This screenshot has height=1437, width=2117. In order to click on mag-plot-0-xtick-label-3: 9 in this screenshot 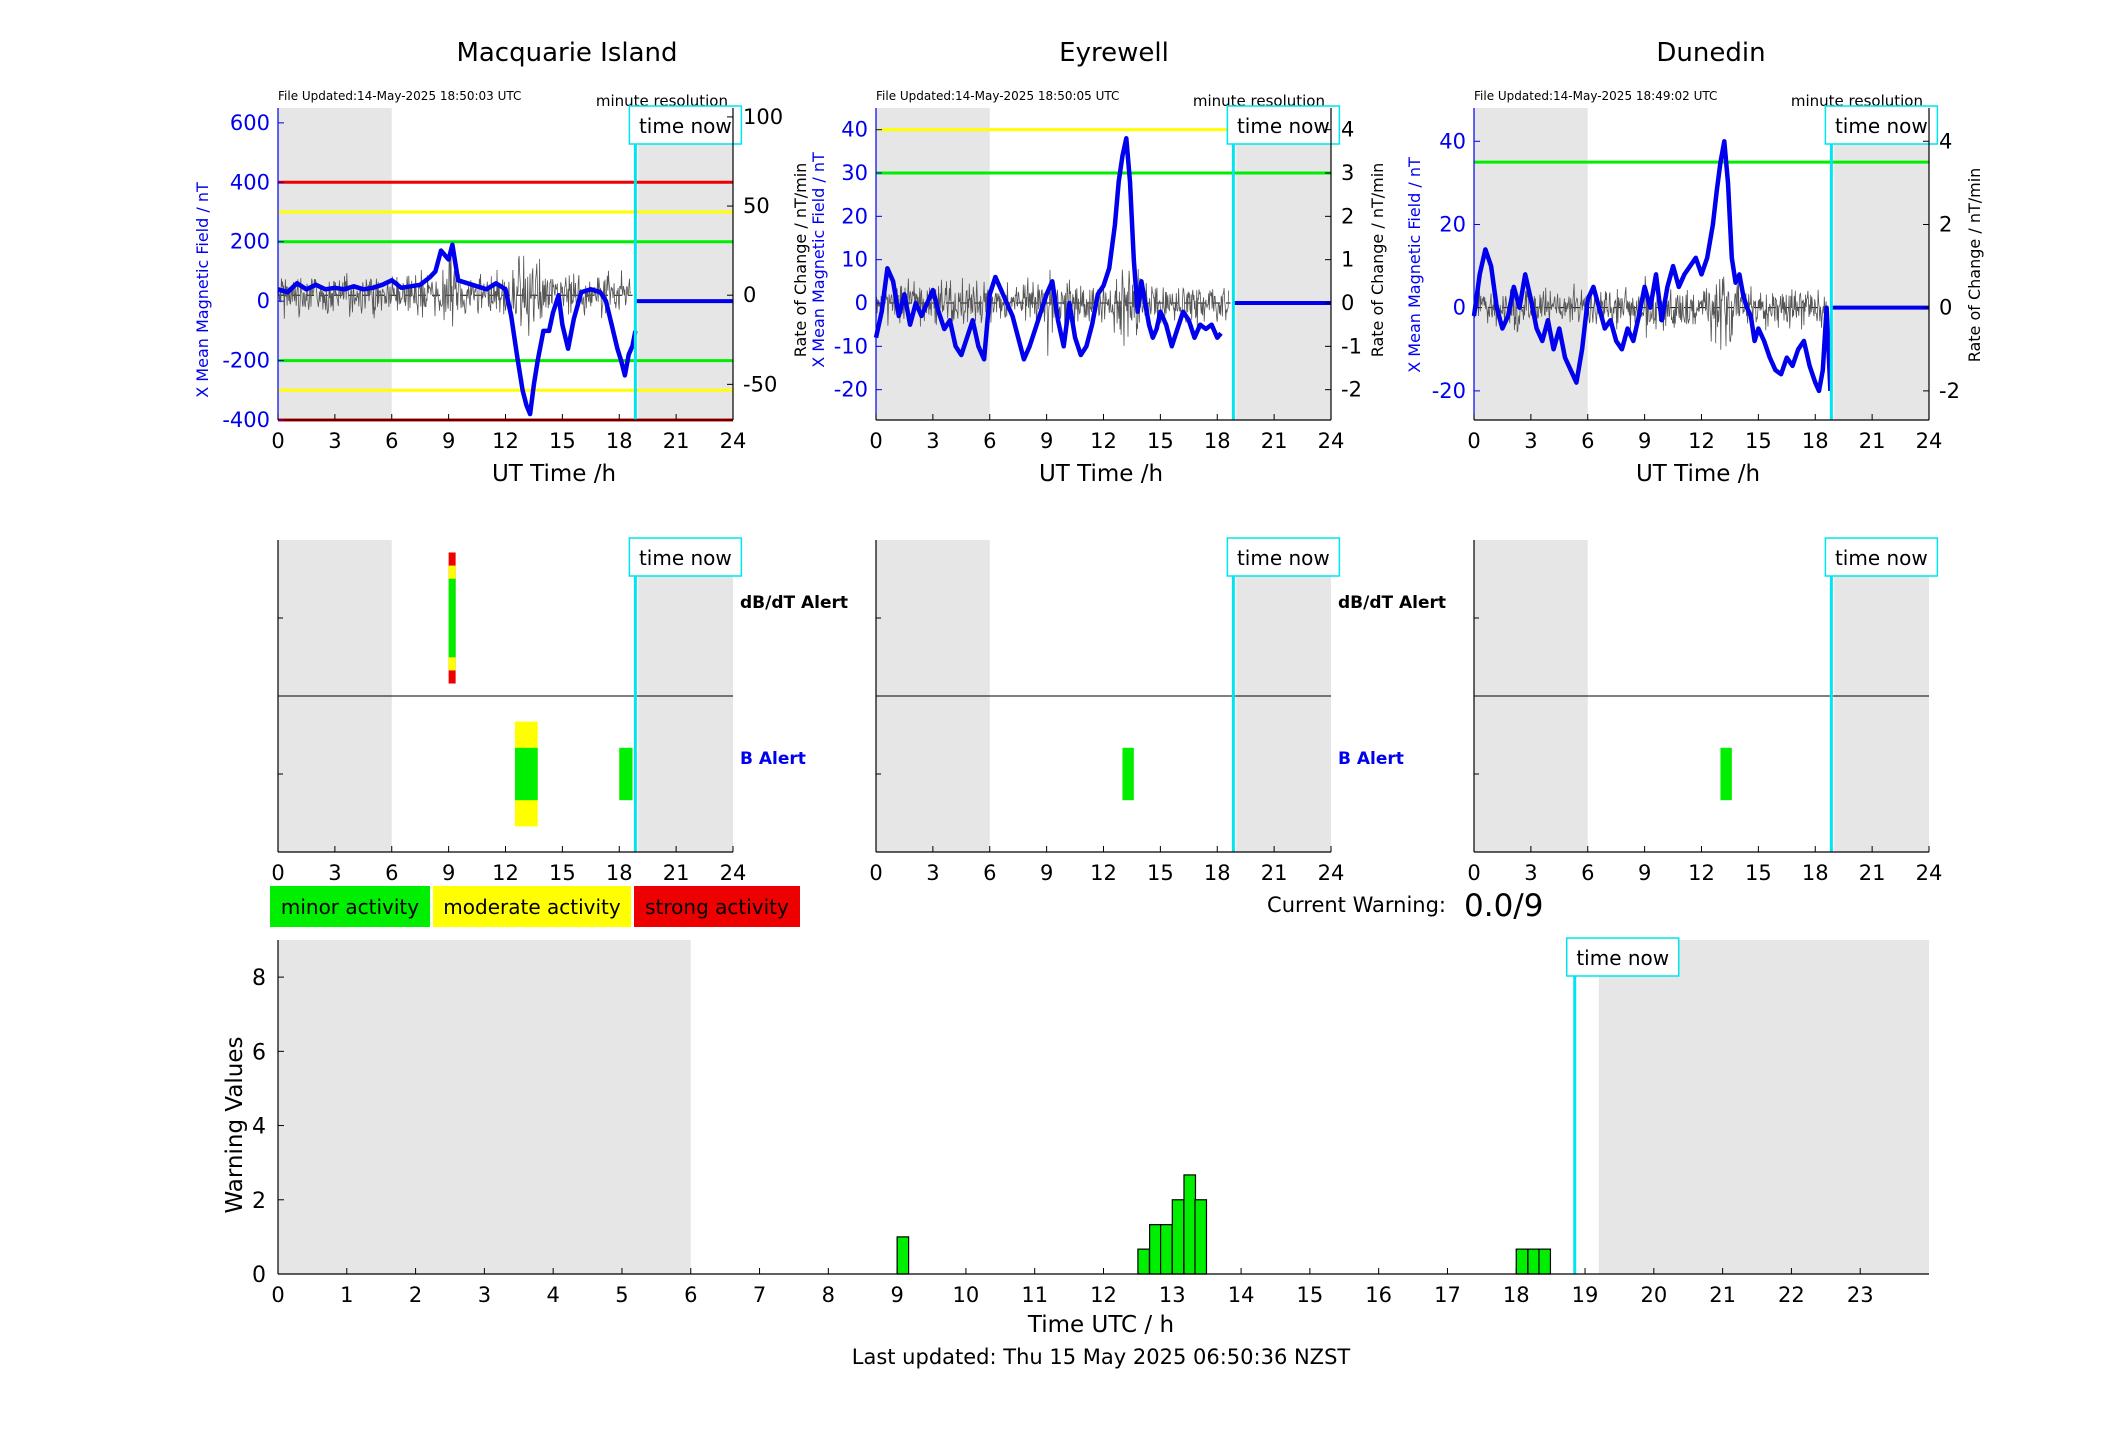, I will do `click(448, 441)`.